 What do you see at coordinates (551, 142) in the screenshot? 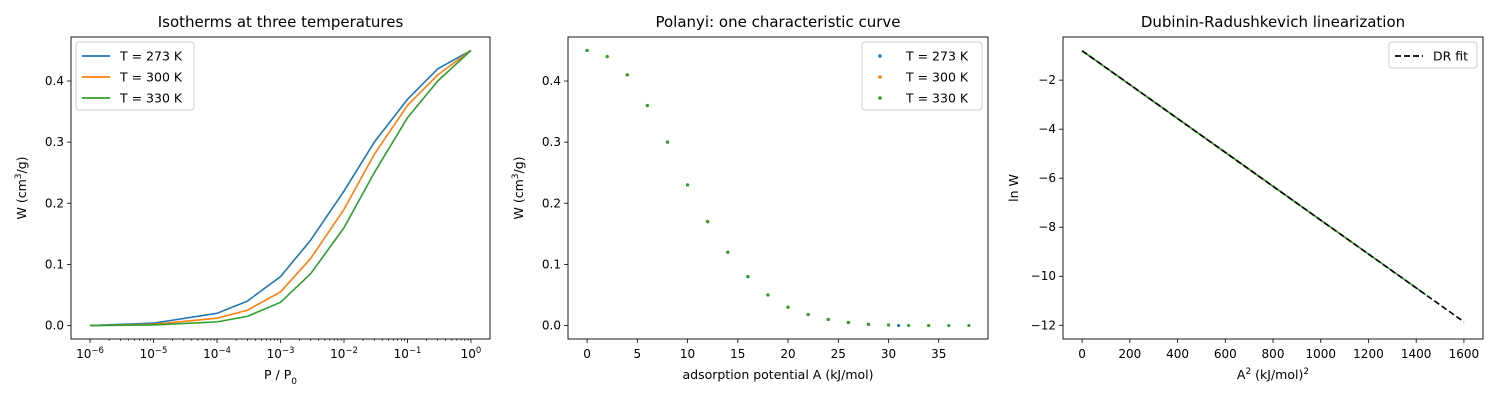
I see `y-tick-label: 0.3` at bounding box center [551, 142].